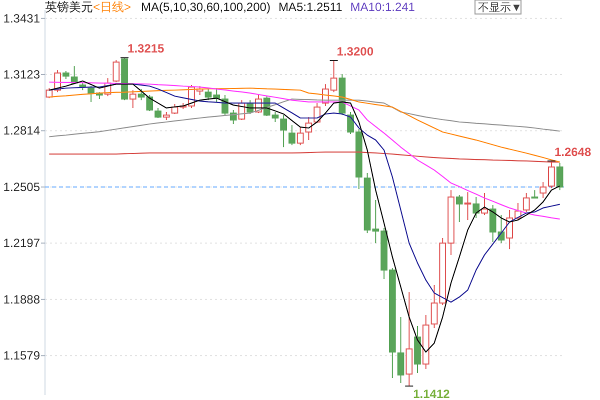 The width and height of the screenshot is (600, 400). I want to click on y-tick-label: 1.3431, so click(21, 18).